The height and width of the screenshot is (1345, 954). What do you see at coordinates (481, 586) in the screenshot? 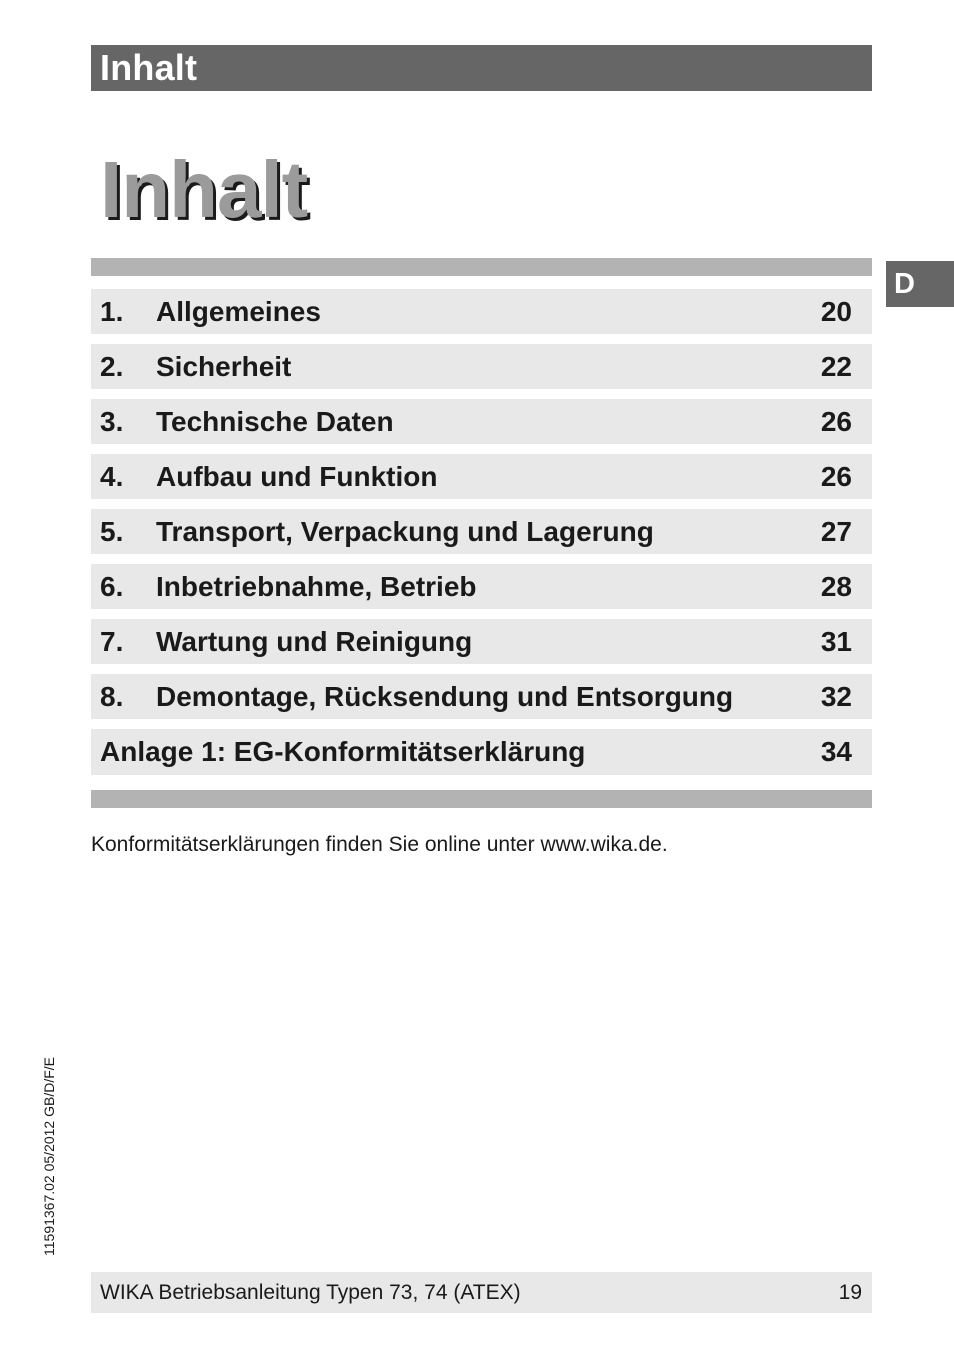
I see `toc-entry-inbetriebnahme: 6. Inbetriebnahme, Betrieb 28` at bounding box center [481, 586].